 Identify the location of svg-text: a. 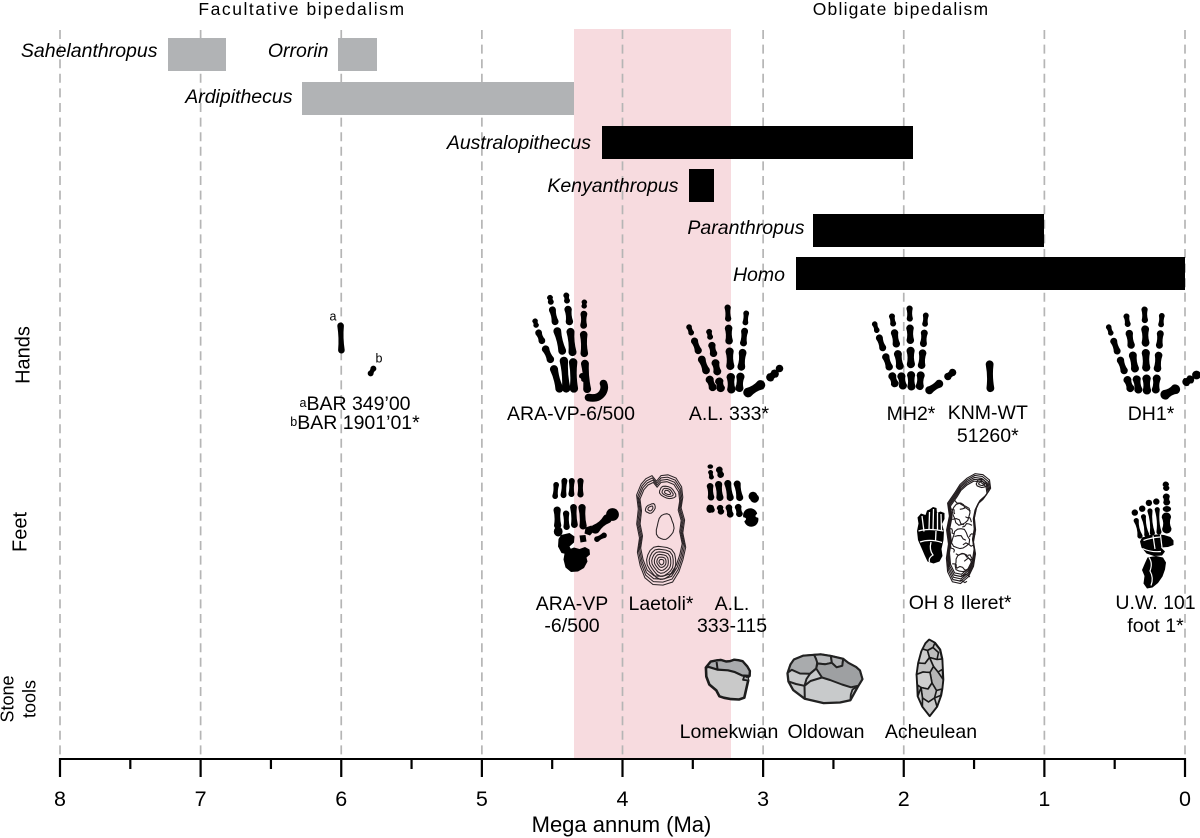
(333, 317).